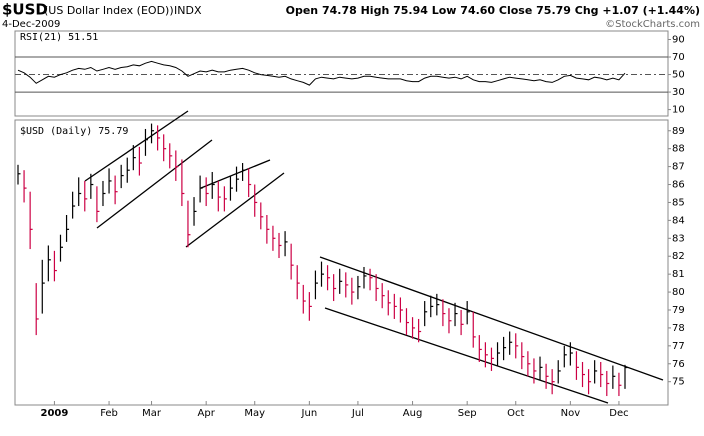  What do you see at coordinates (678, 292) in the screenshot?
I see `y-tick-label: 80` at bounding box center [678, 292].